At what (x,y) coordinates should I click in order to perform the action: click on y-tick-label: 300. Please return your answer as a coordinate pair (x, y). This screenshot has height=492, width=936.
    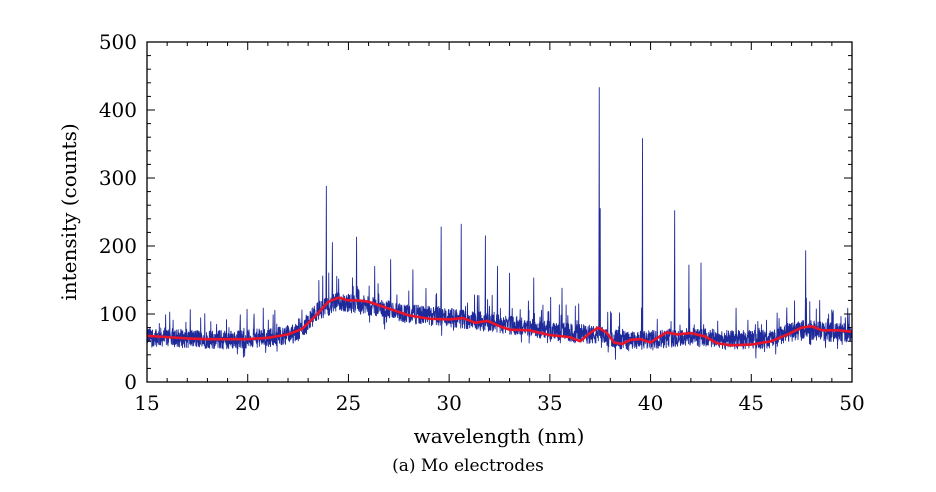
    Looking at the image, I should click on (118, 178).